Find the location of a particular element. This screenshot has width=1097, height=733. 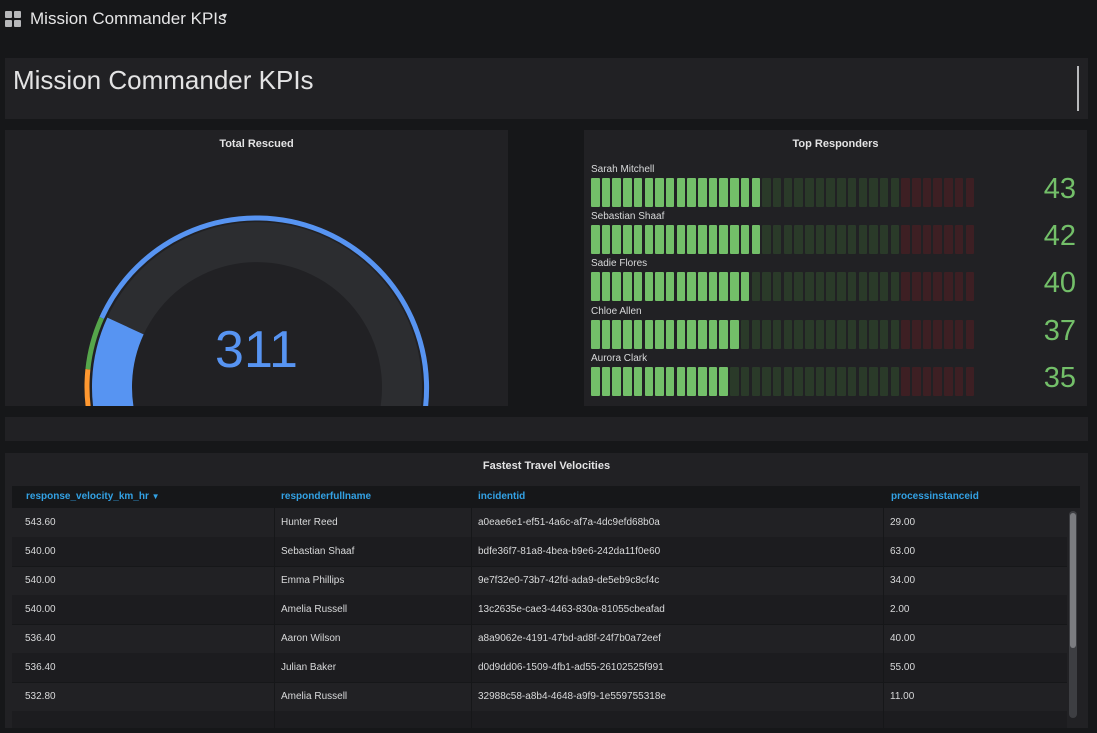

table-cell-incidentid: bdfe36f7-81a8-4bea-b9e6-242da11f0e60 is located at coordinates (677, 551).